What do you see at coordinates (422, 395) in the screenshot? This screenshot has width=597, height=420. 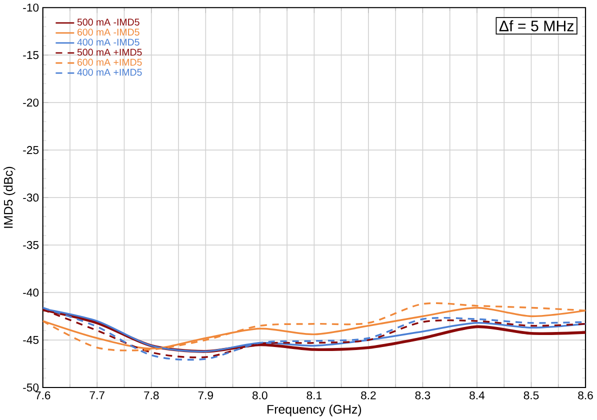 I see `x-tick-label: 8.3` at bounding box center [422, 395].